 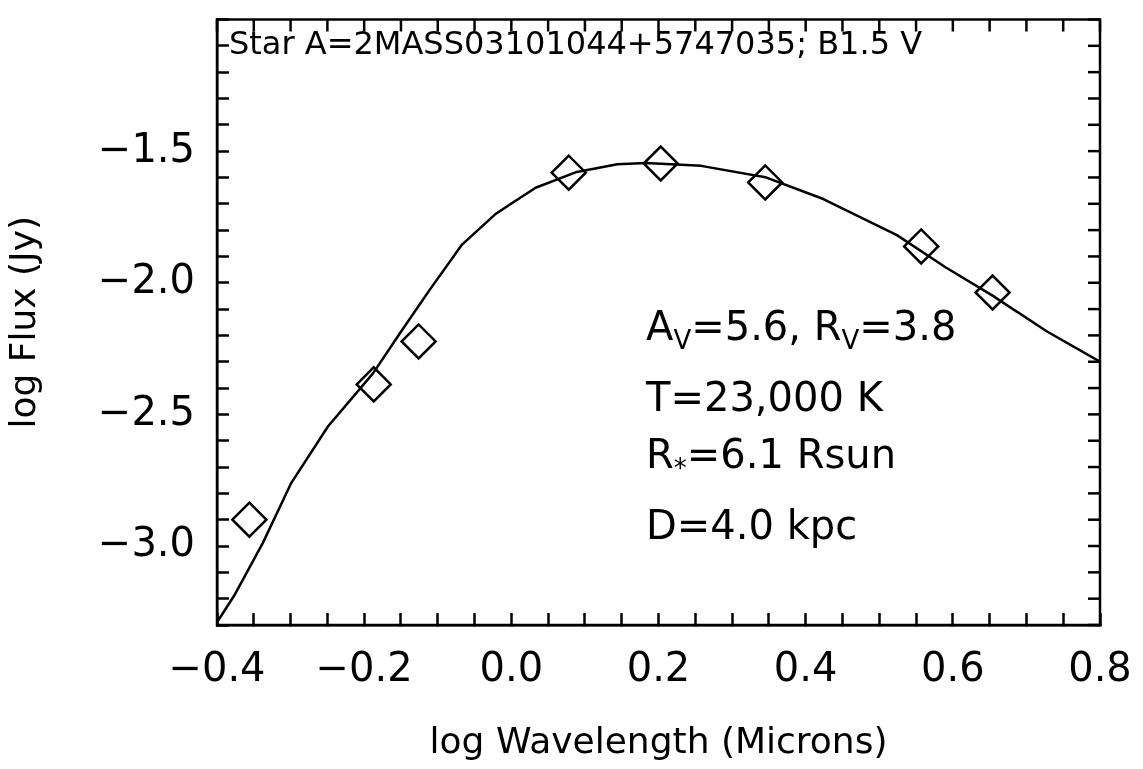 What do you see at coordinates (658, 667) in the screenshot?
I see `x-tick-label: 0.2` at bounding box center [658, 667].